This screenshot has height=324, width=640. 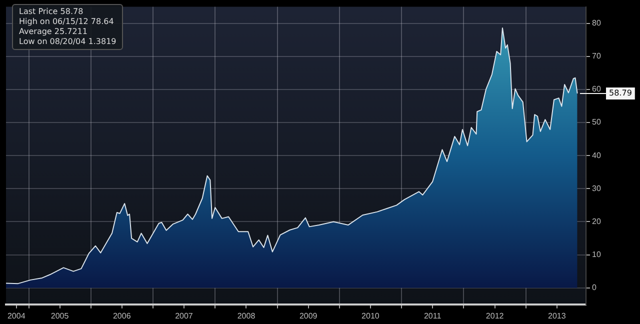 I want to click on ref-line-label: 58.79, so click(x=620, y=93).